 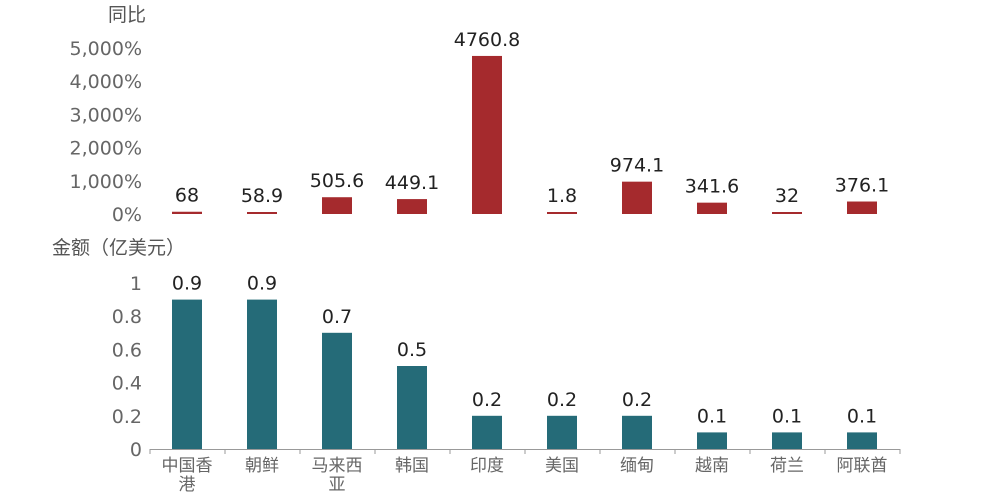 I want to click on x-category-label-line: 朝鲜, so click(x=262, y=466).